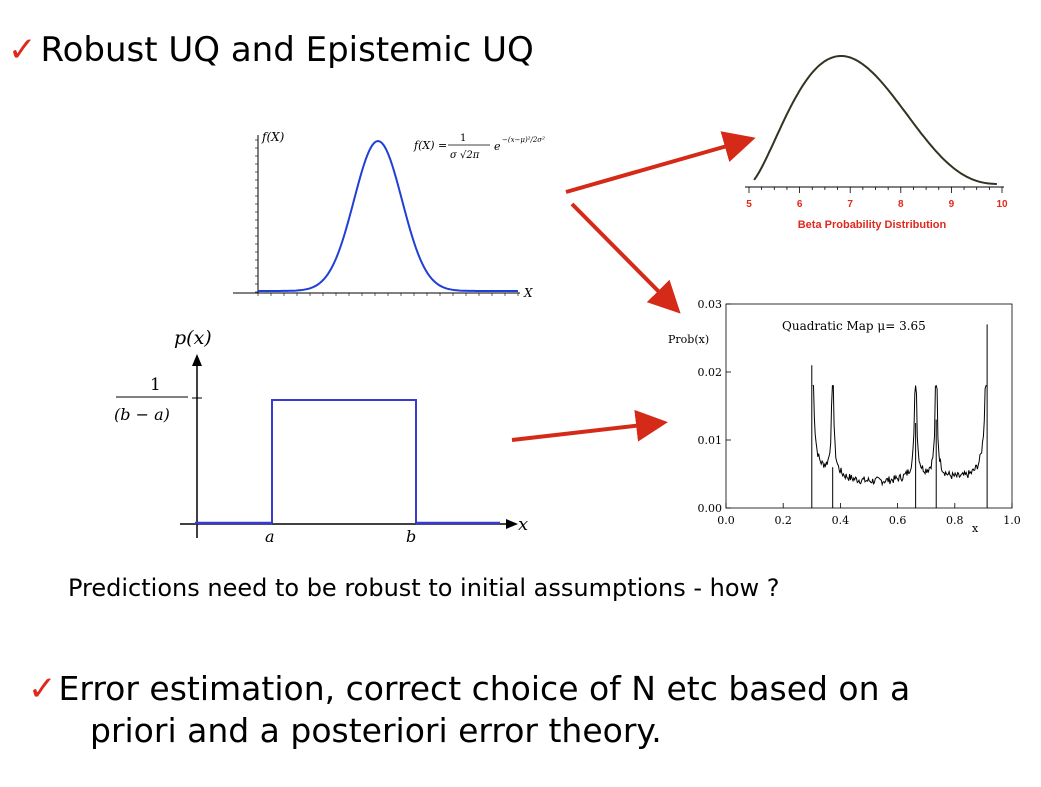 The image size is (1041, 787). I want to click on slide-title-text: Robust UQ and Epistemic UQ, so click(287, 50).